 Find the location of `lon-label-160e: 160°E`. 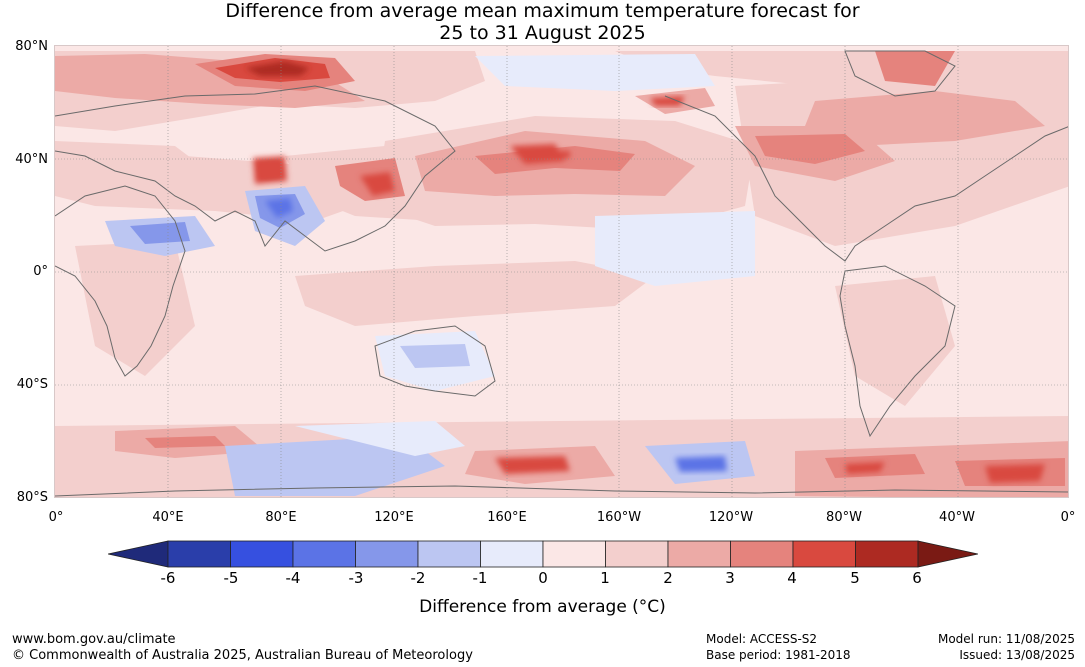

lon-label-160e: 160°E is located at coordinates (507, 517).